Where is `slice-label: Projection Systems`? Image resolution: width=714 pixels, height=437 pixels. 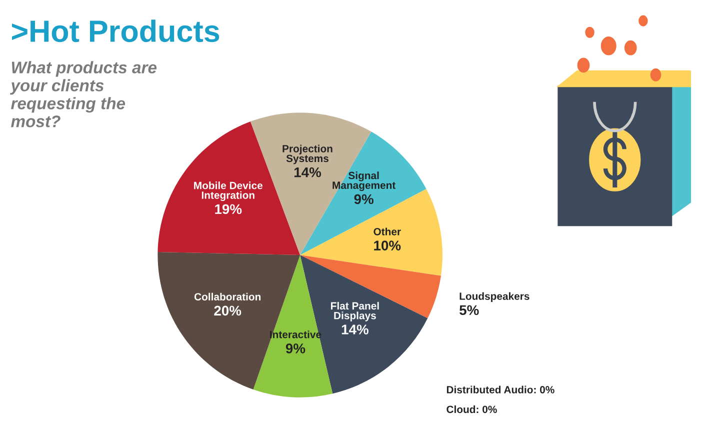
slice-label: Projection Systems is located at coordinates (307, 154).